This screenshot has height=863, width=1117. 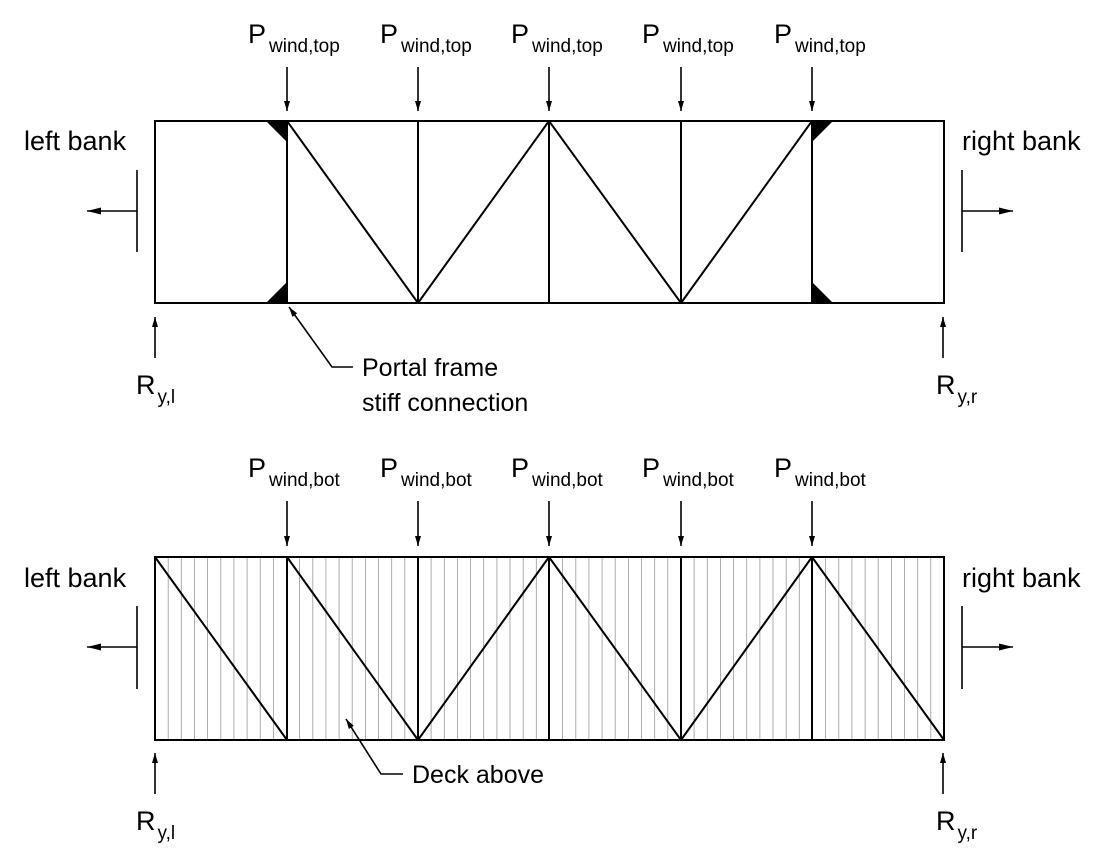 What do you see at coordinates (276, 292) in the screenshot?
I see `gusset-bottom-left` at bounding box center [276, 292].